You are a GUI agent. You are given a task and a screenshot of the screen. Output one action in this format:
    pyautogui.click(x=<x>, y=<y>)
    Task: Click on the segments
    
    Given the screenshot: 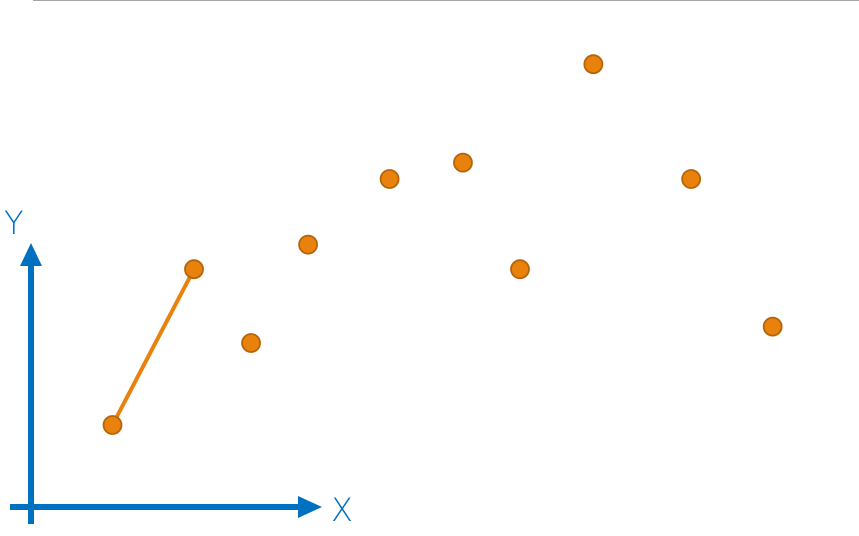 What is the action you would take?
    pyautogui.click(x=153, y=347)
    